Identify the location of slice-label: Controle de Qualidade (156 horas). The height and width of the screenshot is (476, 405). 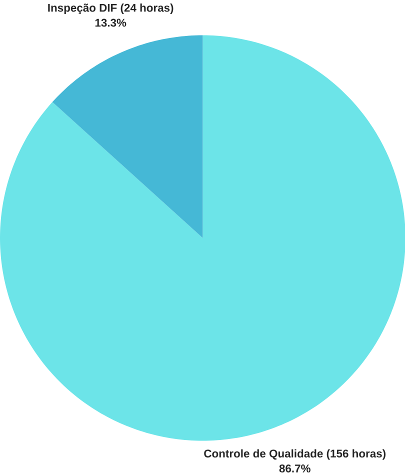
(295, 454).